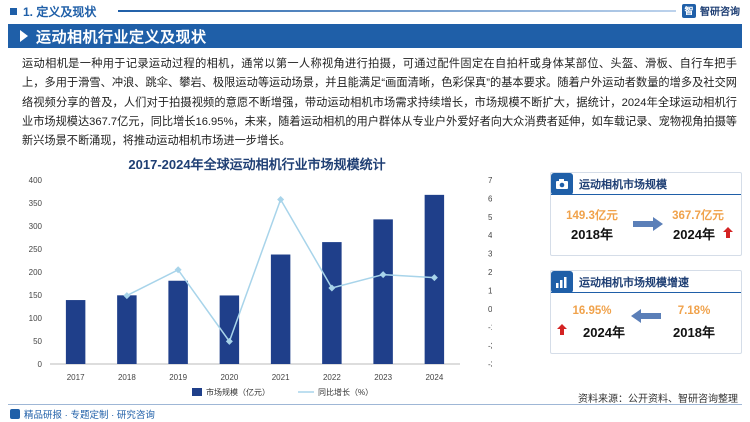 The height and width of the screenshot is (422, 750). I want to click on y-left-tick-label: 100, so click(36, 318).